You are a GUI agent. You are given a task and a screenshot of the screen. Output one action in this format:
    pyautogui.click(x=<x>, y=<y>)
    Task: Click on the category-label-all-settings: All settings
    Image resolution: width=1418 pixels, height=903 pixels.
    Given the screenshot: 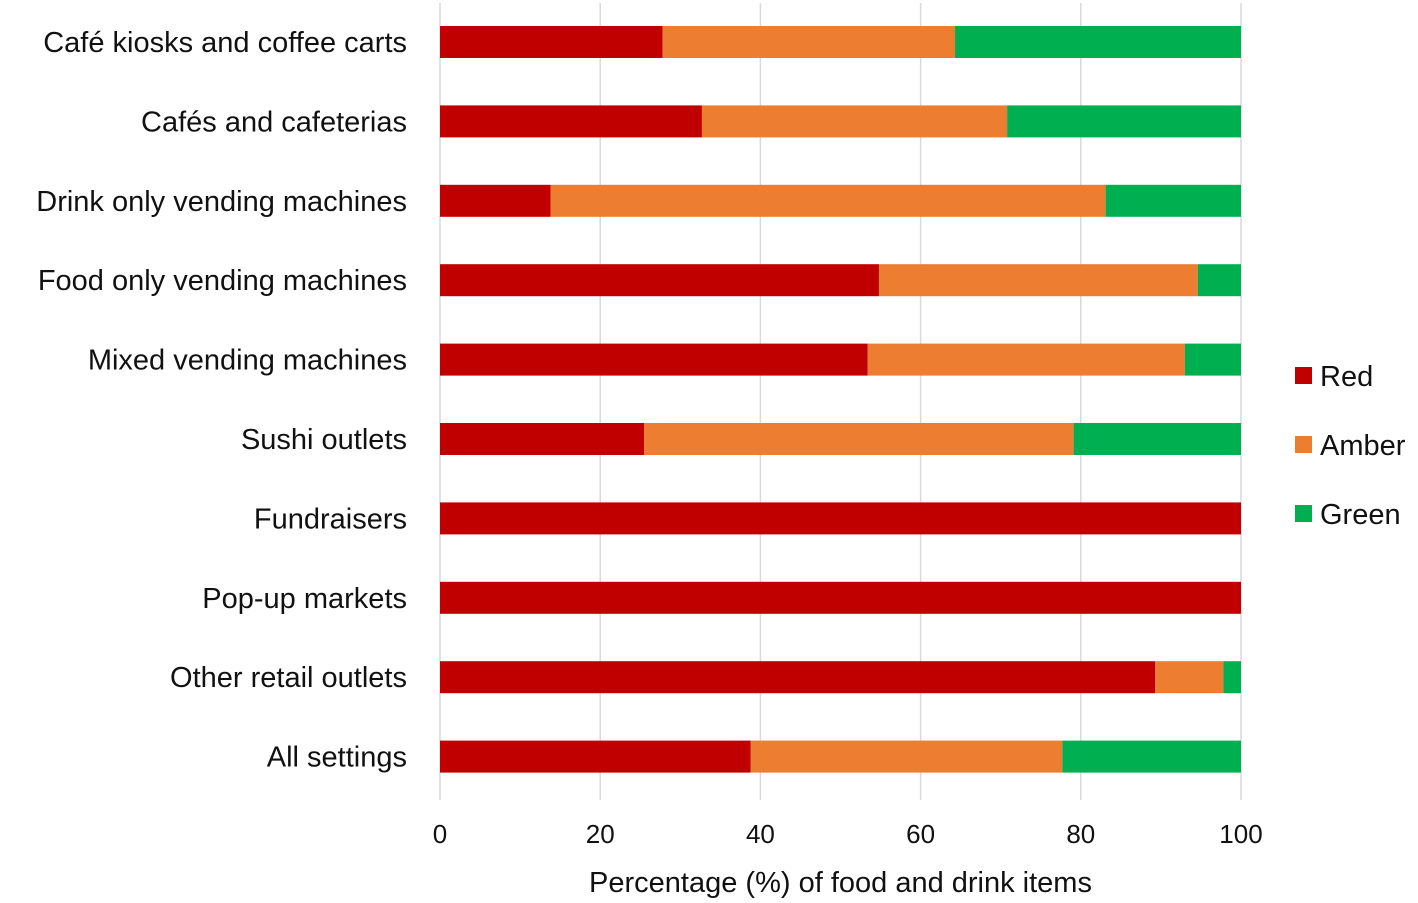 What is the action you would take?
    pyautogui.click(x=337, y=758)
    